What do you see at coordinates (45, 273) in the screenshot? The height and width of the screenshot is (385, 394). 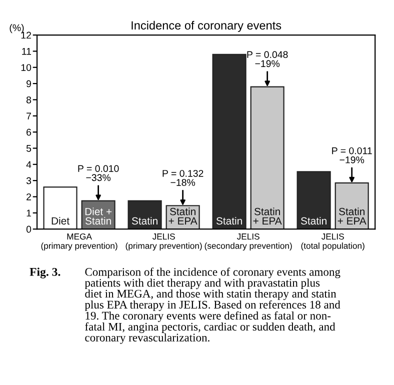 I see `caption: Fig. 3.` at bounding box center [45, 273].